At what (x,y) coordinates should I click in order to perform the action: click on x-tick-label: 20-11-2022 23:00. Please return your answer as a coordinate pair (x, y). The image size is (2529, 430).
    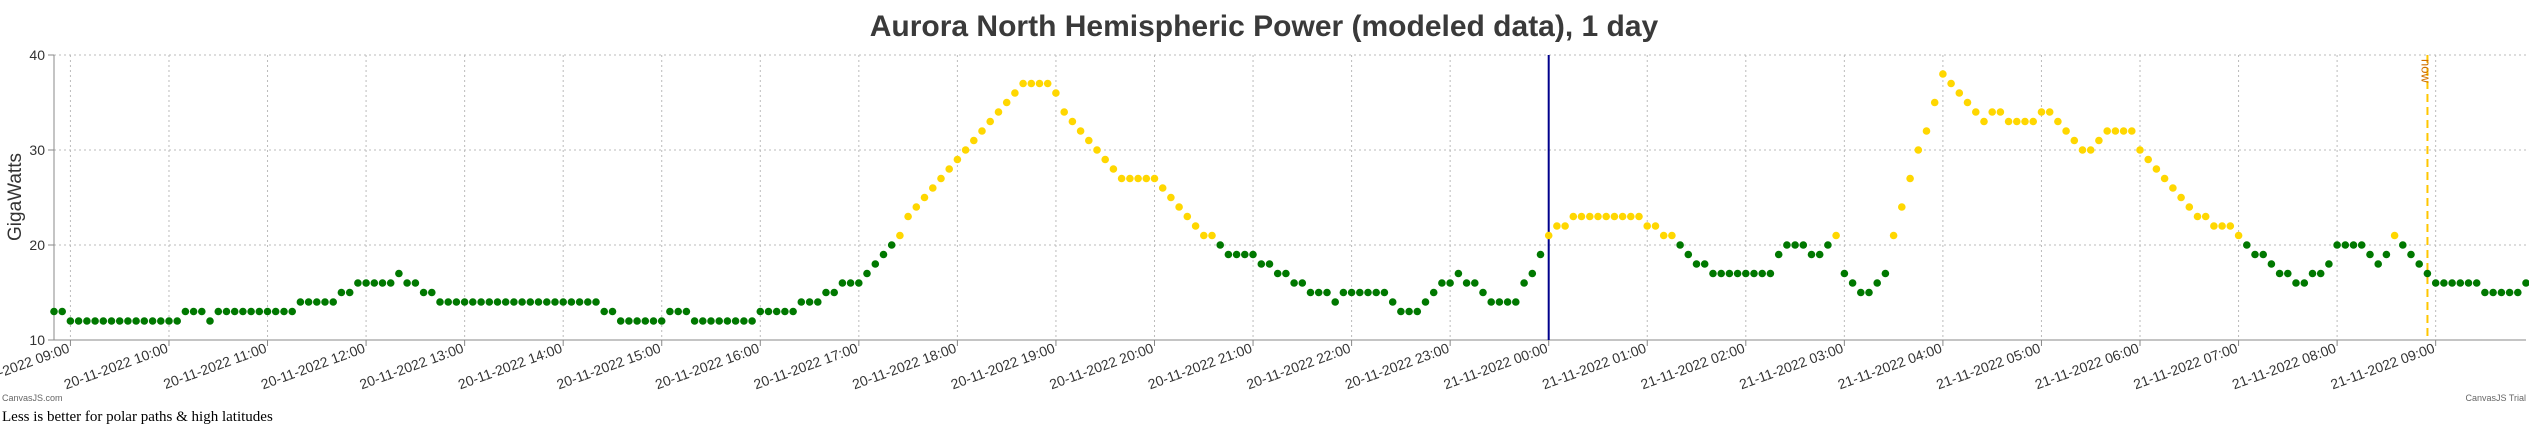
    Looking at the image, I should click on (1397, 366).